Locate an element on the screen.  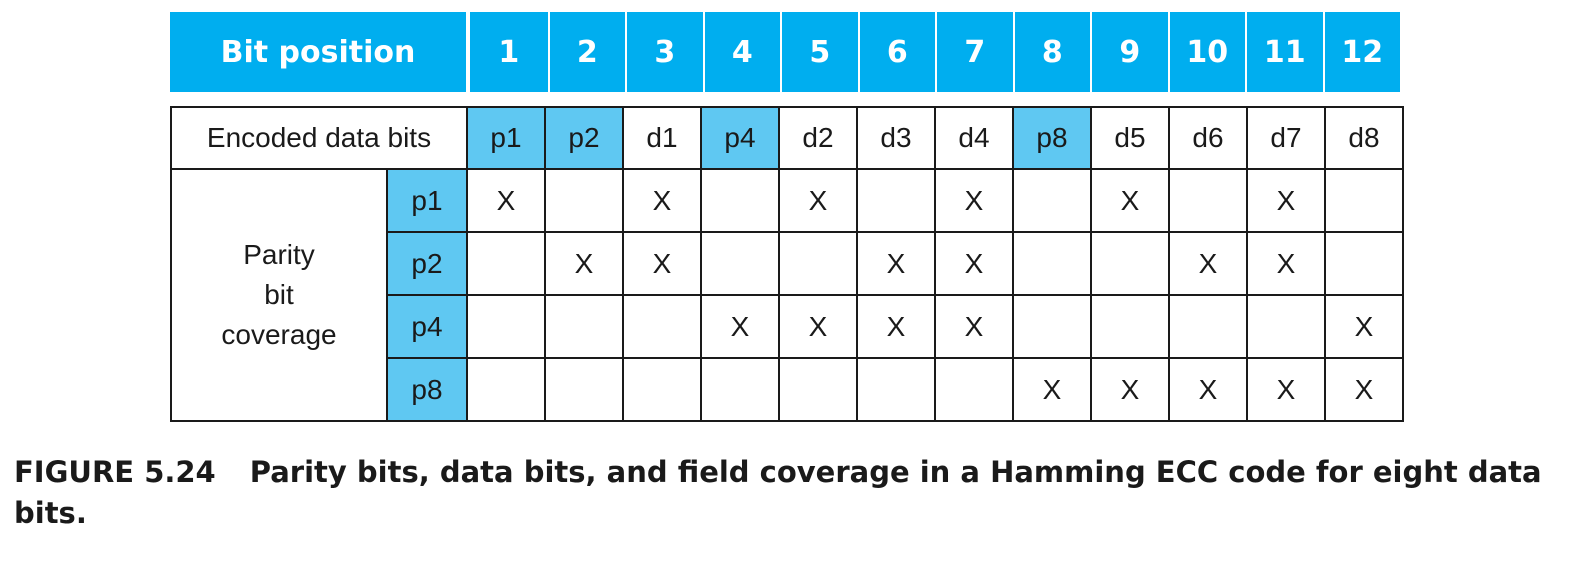
coverage-row-p8: p8 X X X X X is located at coordinates (787, 389).